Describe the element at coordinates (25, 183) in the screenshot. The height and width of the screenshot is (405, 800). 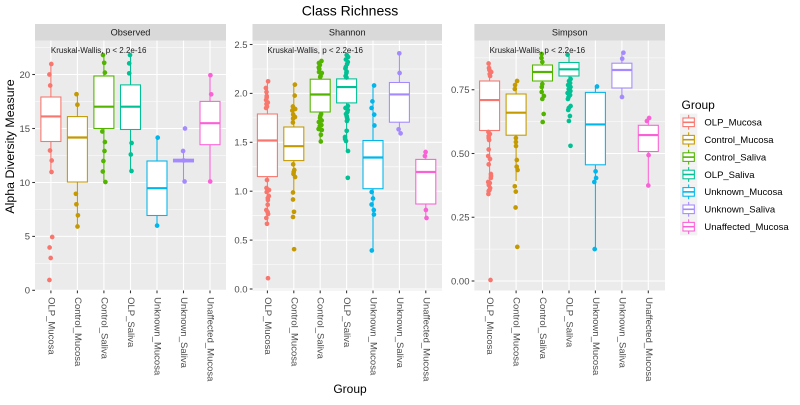
I see `svg-text: 10` at that location.